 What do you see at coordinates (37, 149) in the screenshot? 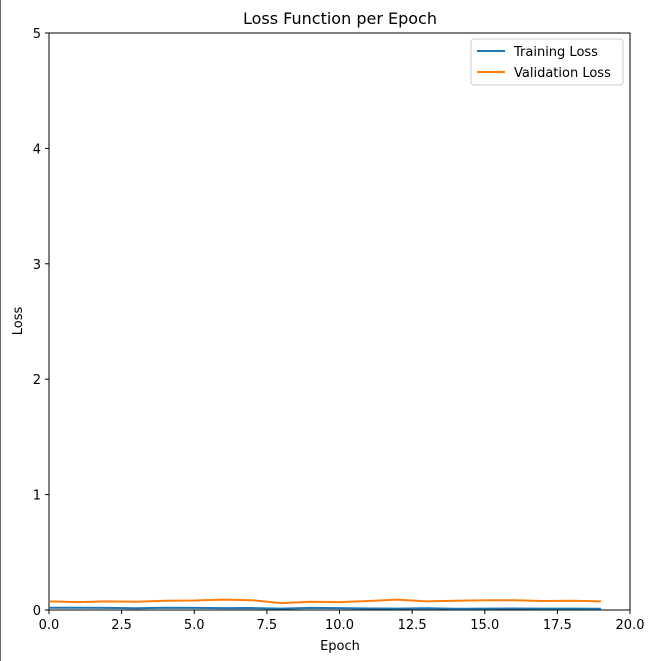
I see `y-tick-label: 4` at bounding box center [37, 149].